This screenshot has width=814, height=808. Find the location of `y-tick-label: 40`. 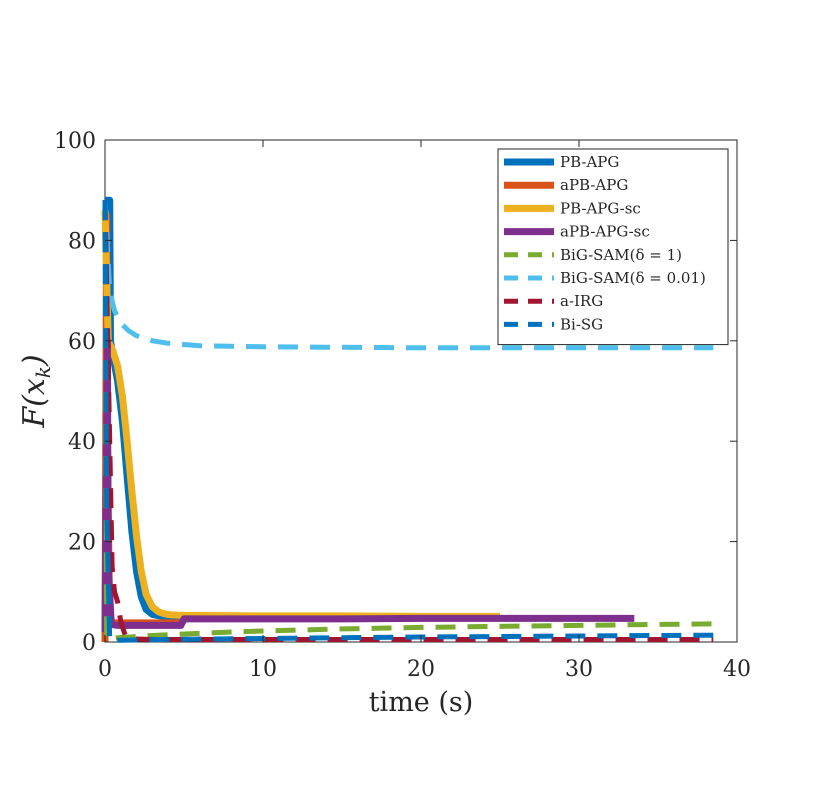

y-tick-label: 40 is located at coordinates (82, 442).